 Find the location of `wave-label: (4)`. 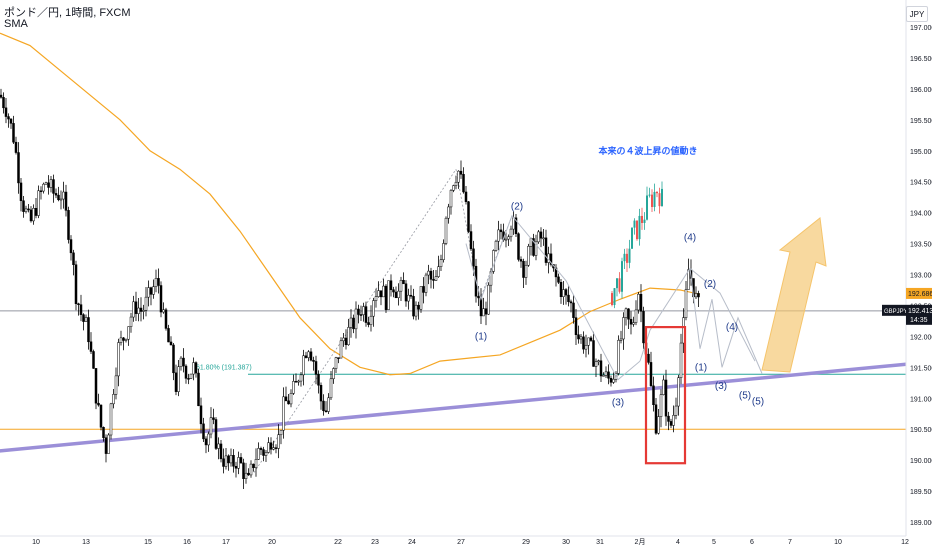

wave-label: (4) is located at coordinates (732, 327).